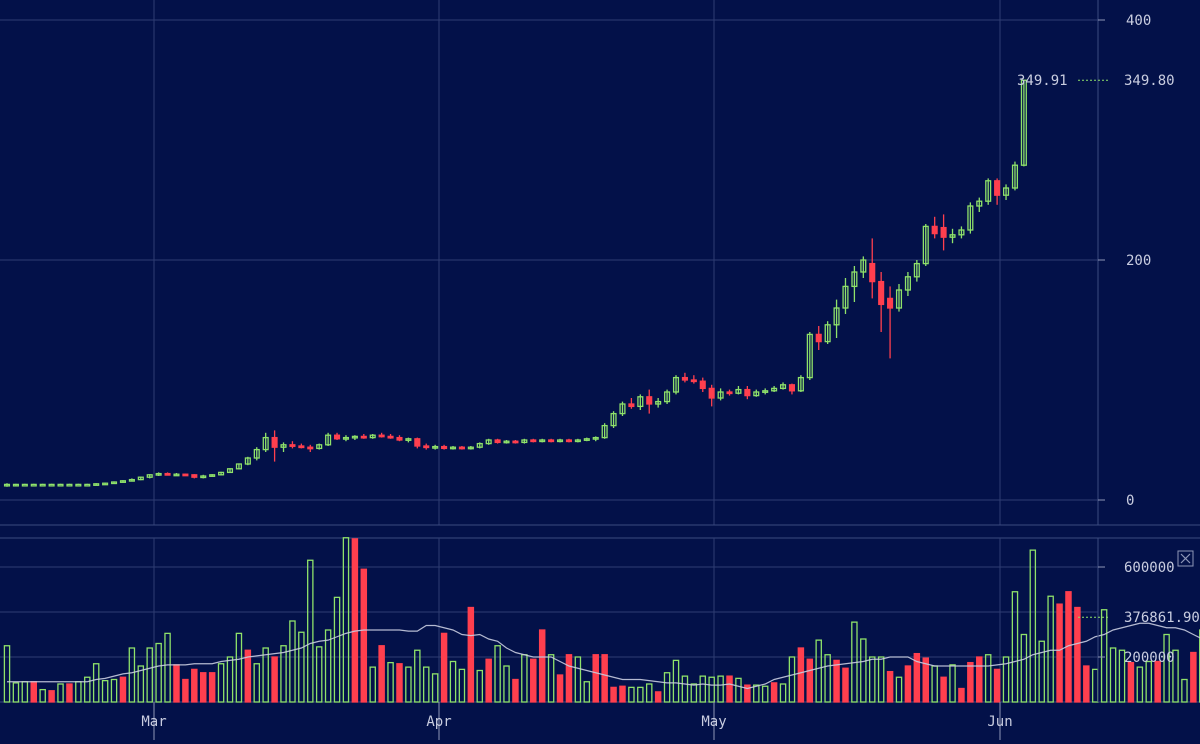 The image size is (1200, 744). What do you see at coordinates (1149, 568) in the screenshot?
I see `volume-axis-label: 600000` at bounding box center [1149, 568].